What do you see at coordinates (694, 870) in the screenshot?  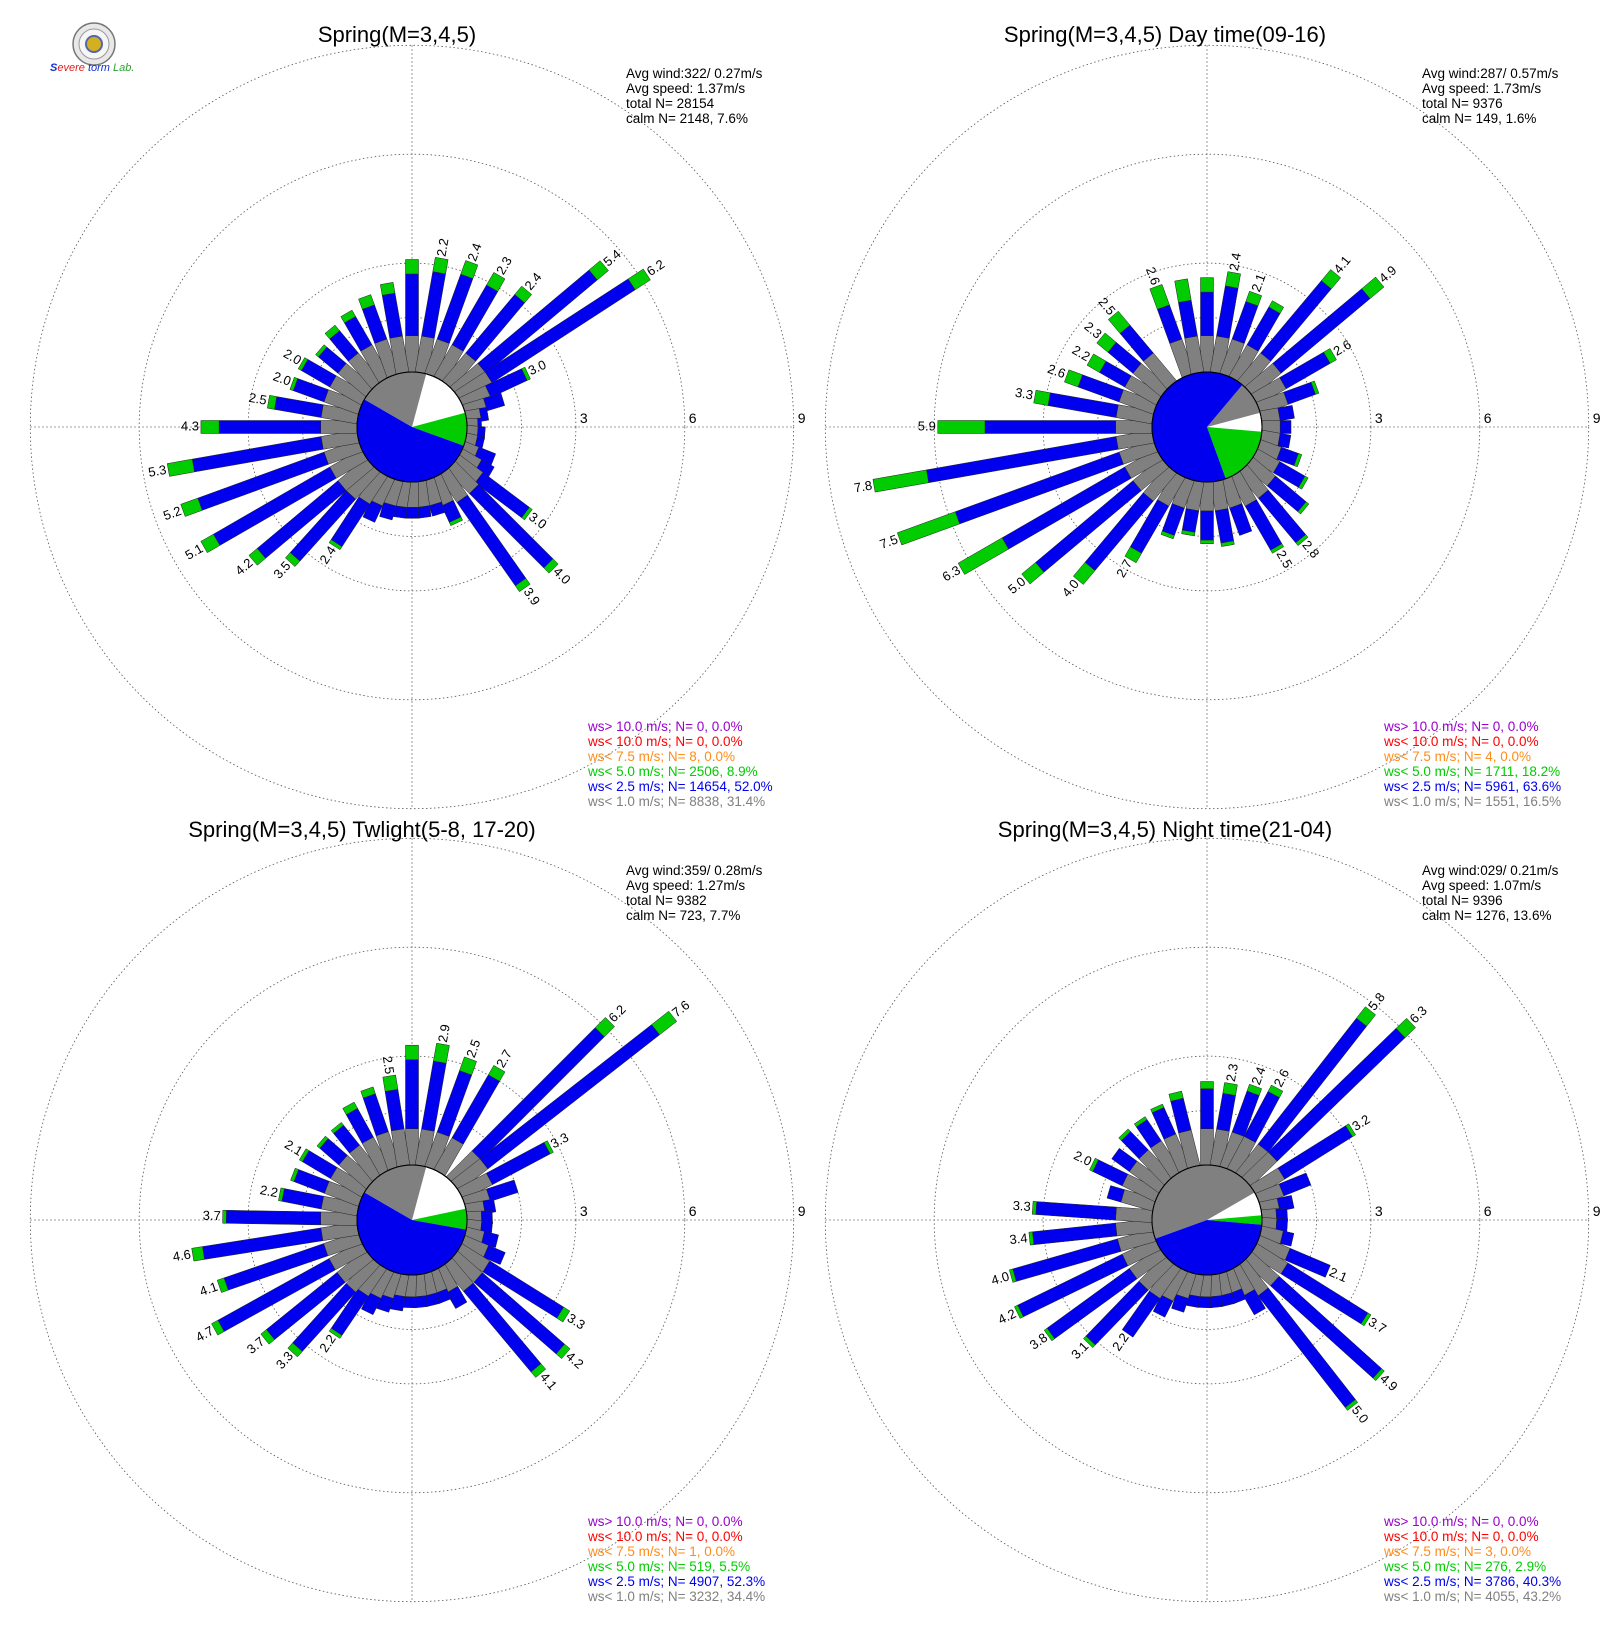 I see `stat-avg-wind: Avg wind:359/ 0.28m/s` at bounding box center [694, 870].